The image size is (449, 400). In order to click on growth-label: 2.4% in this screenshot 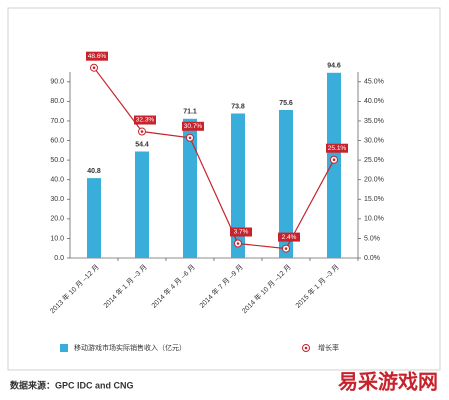, I will do `click(289, 237)`.